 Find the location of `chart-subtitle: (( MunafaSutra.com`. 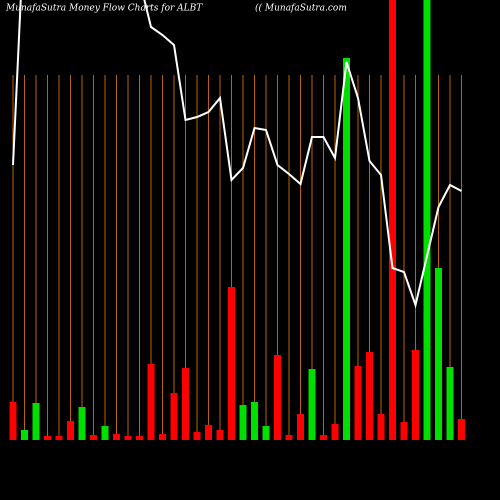

chart-subtitle: (( MunafaSutra.com is located at coordinates (301, 8).